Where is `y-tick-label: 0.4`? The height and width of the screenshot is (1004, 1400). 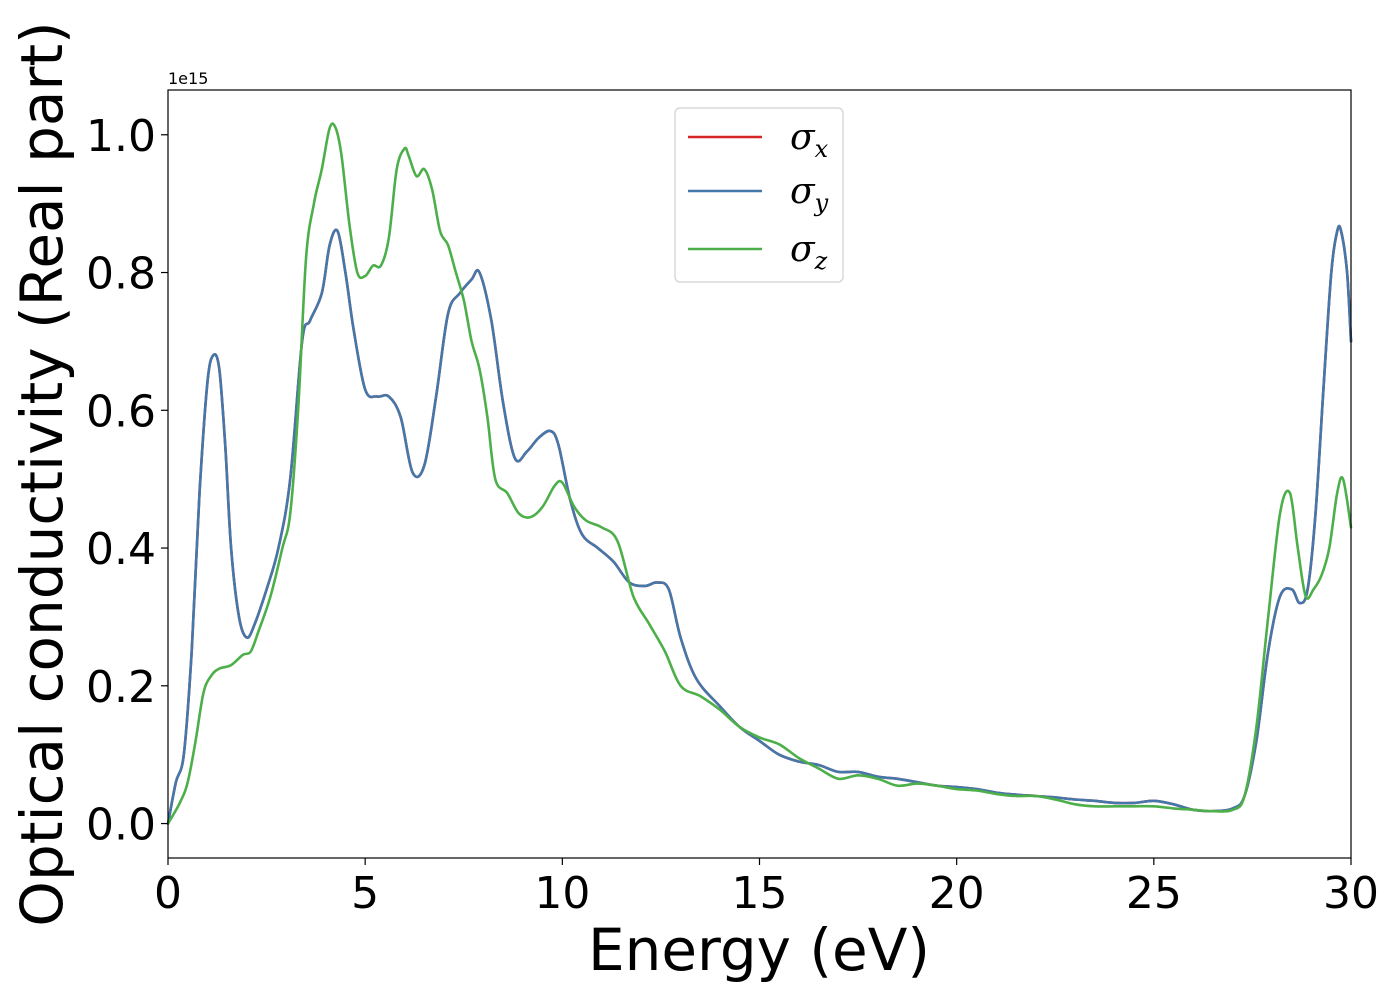 y-tick-label: 0.4 is located at coordinates (121, 549).